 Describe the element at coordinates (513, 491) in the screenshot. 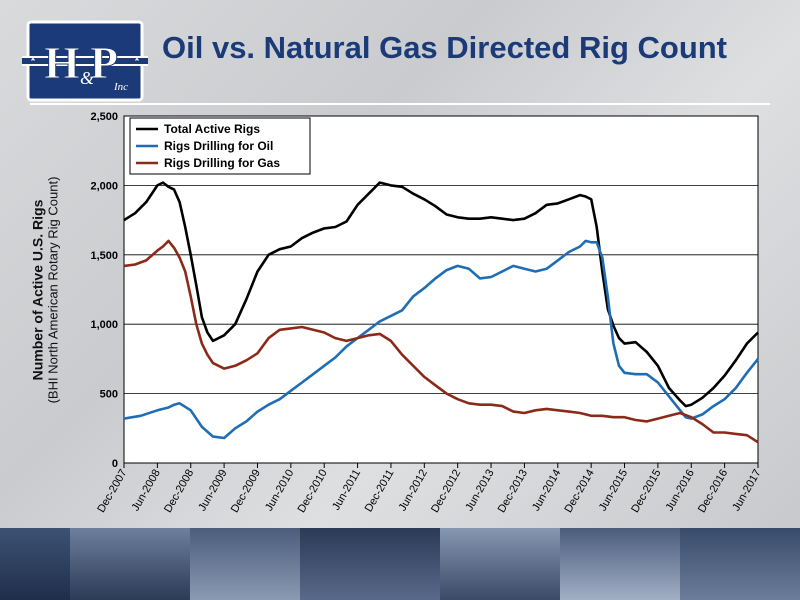

I see `x-tick-label: Dec-2013` at that location.